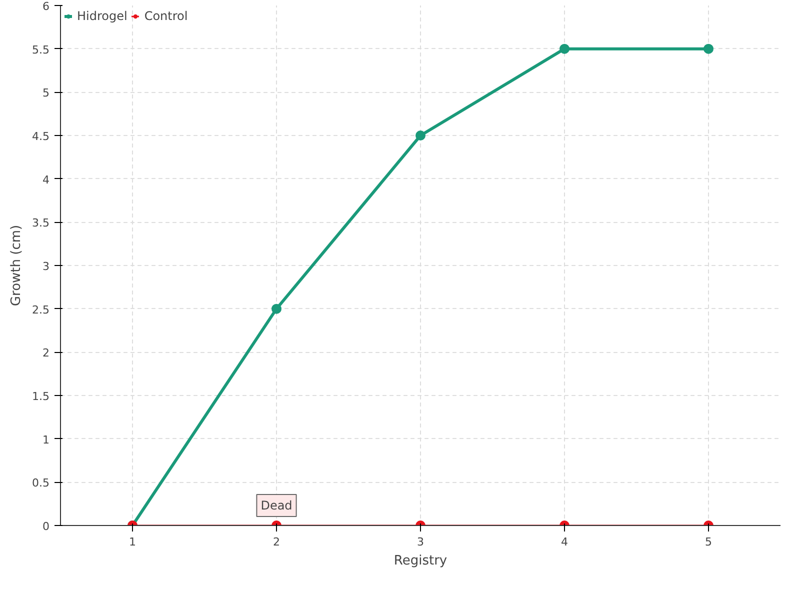 The height and width of the screenshot is (600, 800). I want to click on y-tick-label: 0, so click(46, 526).